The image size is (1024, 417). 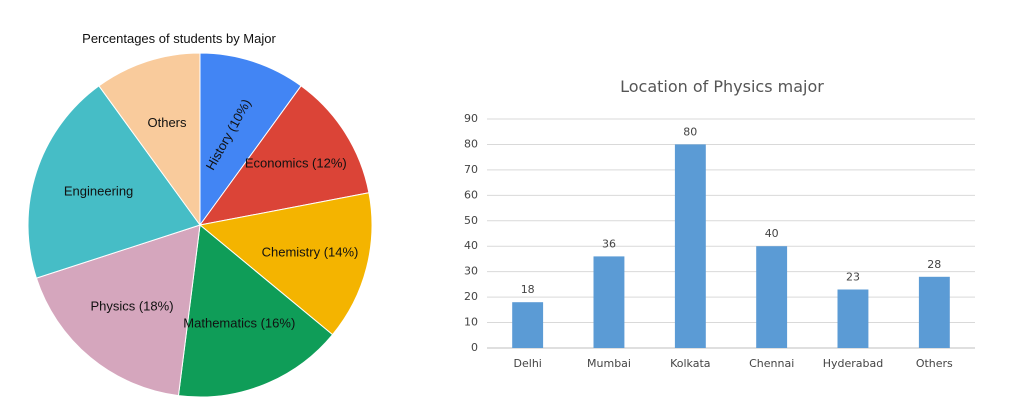 I want to click on y-tick-label: 0, so click(x=474, y=347).